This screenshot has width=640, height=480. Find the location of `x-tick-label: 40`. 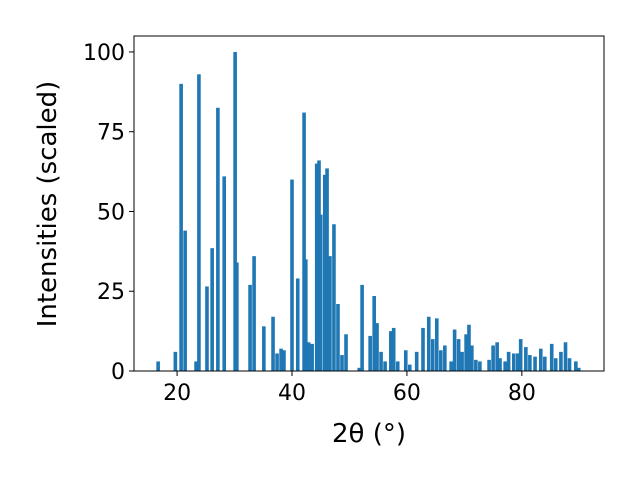

x-tick-label: 40 is located at coordinates (292, 393).